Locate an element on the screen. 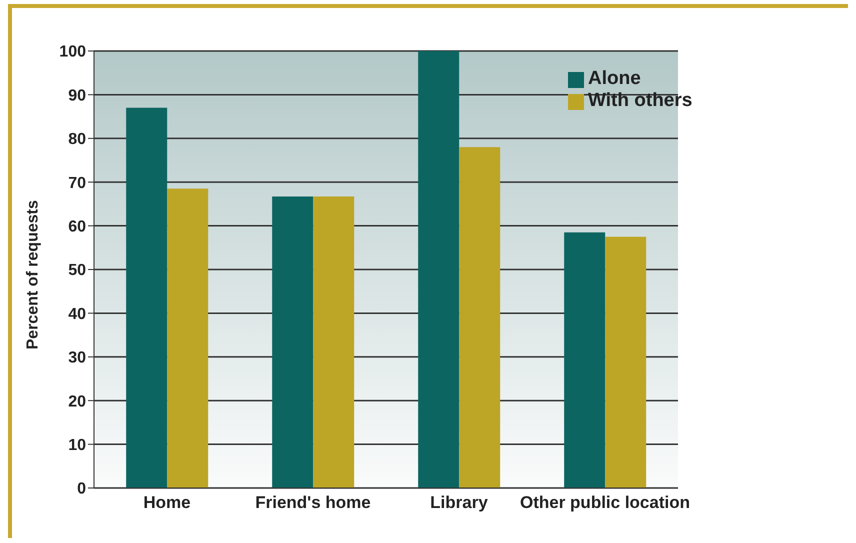 This screenshot has width=856, height=543. legend-label: With others is located at coordinates (640, 100).